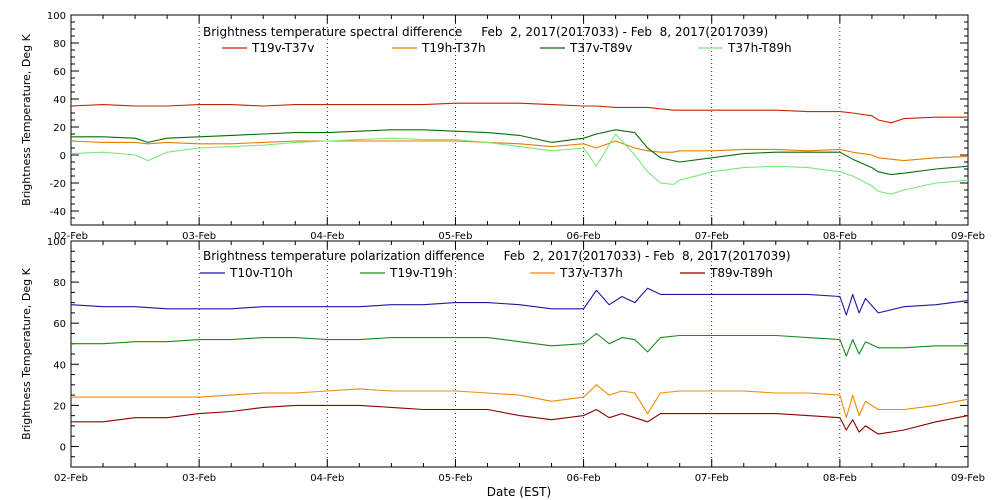 The height and width of the screenshot is (500, 1000). Describe the element at coordinates (282, 48) in the screenshot. I see `legend-label: T19v-T37v` at that location.